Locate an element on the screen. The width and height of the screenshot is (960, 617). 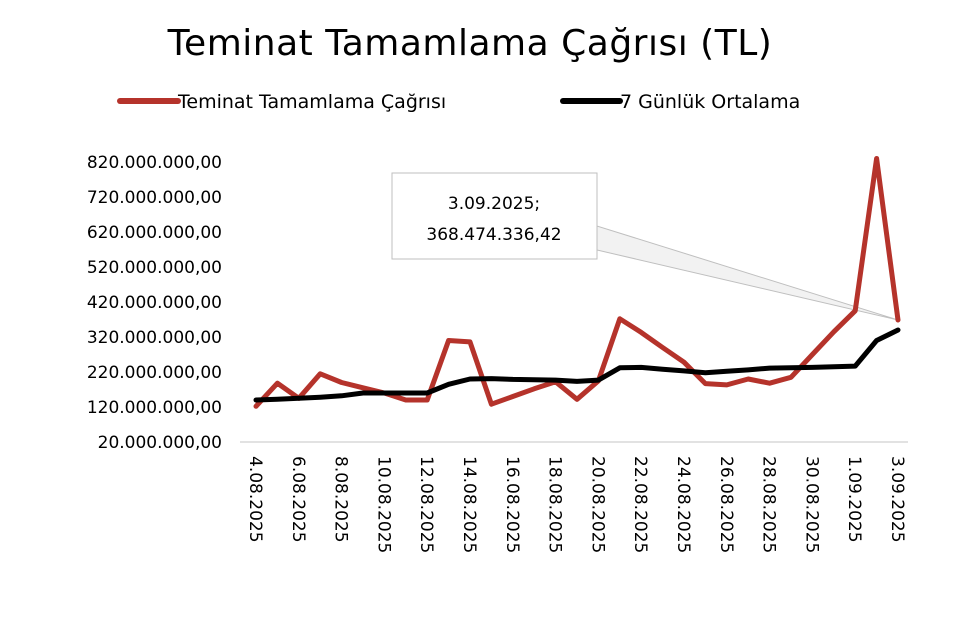
callout-box is located at coordinates (494, 216).